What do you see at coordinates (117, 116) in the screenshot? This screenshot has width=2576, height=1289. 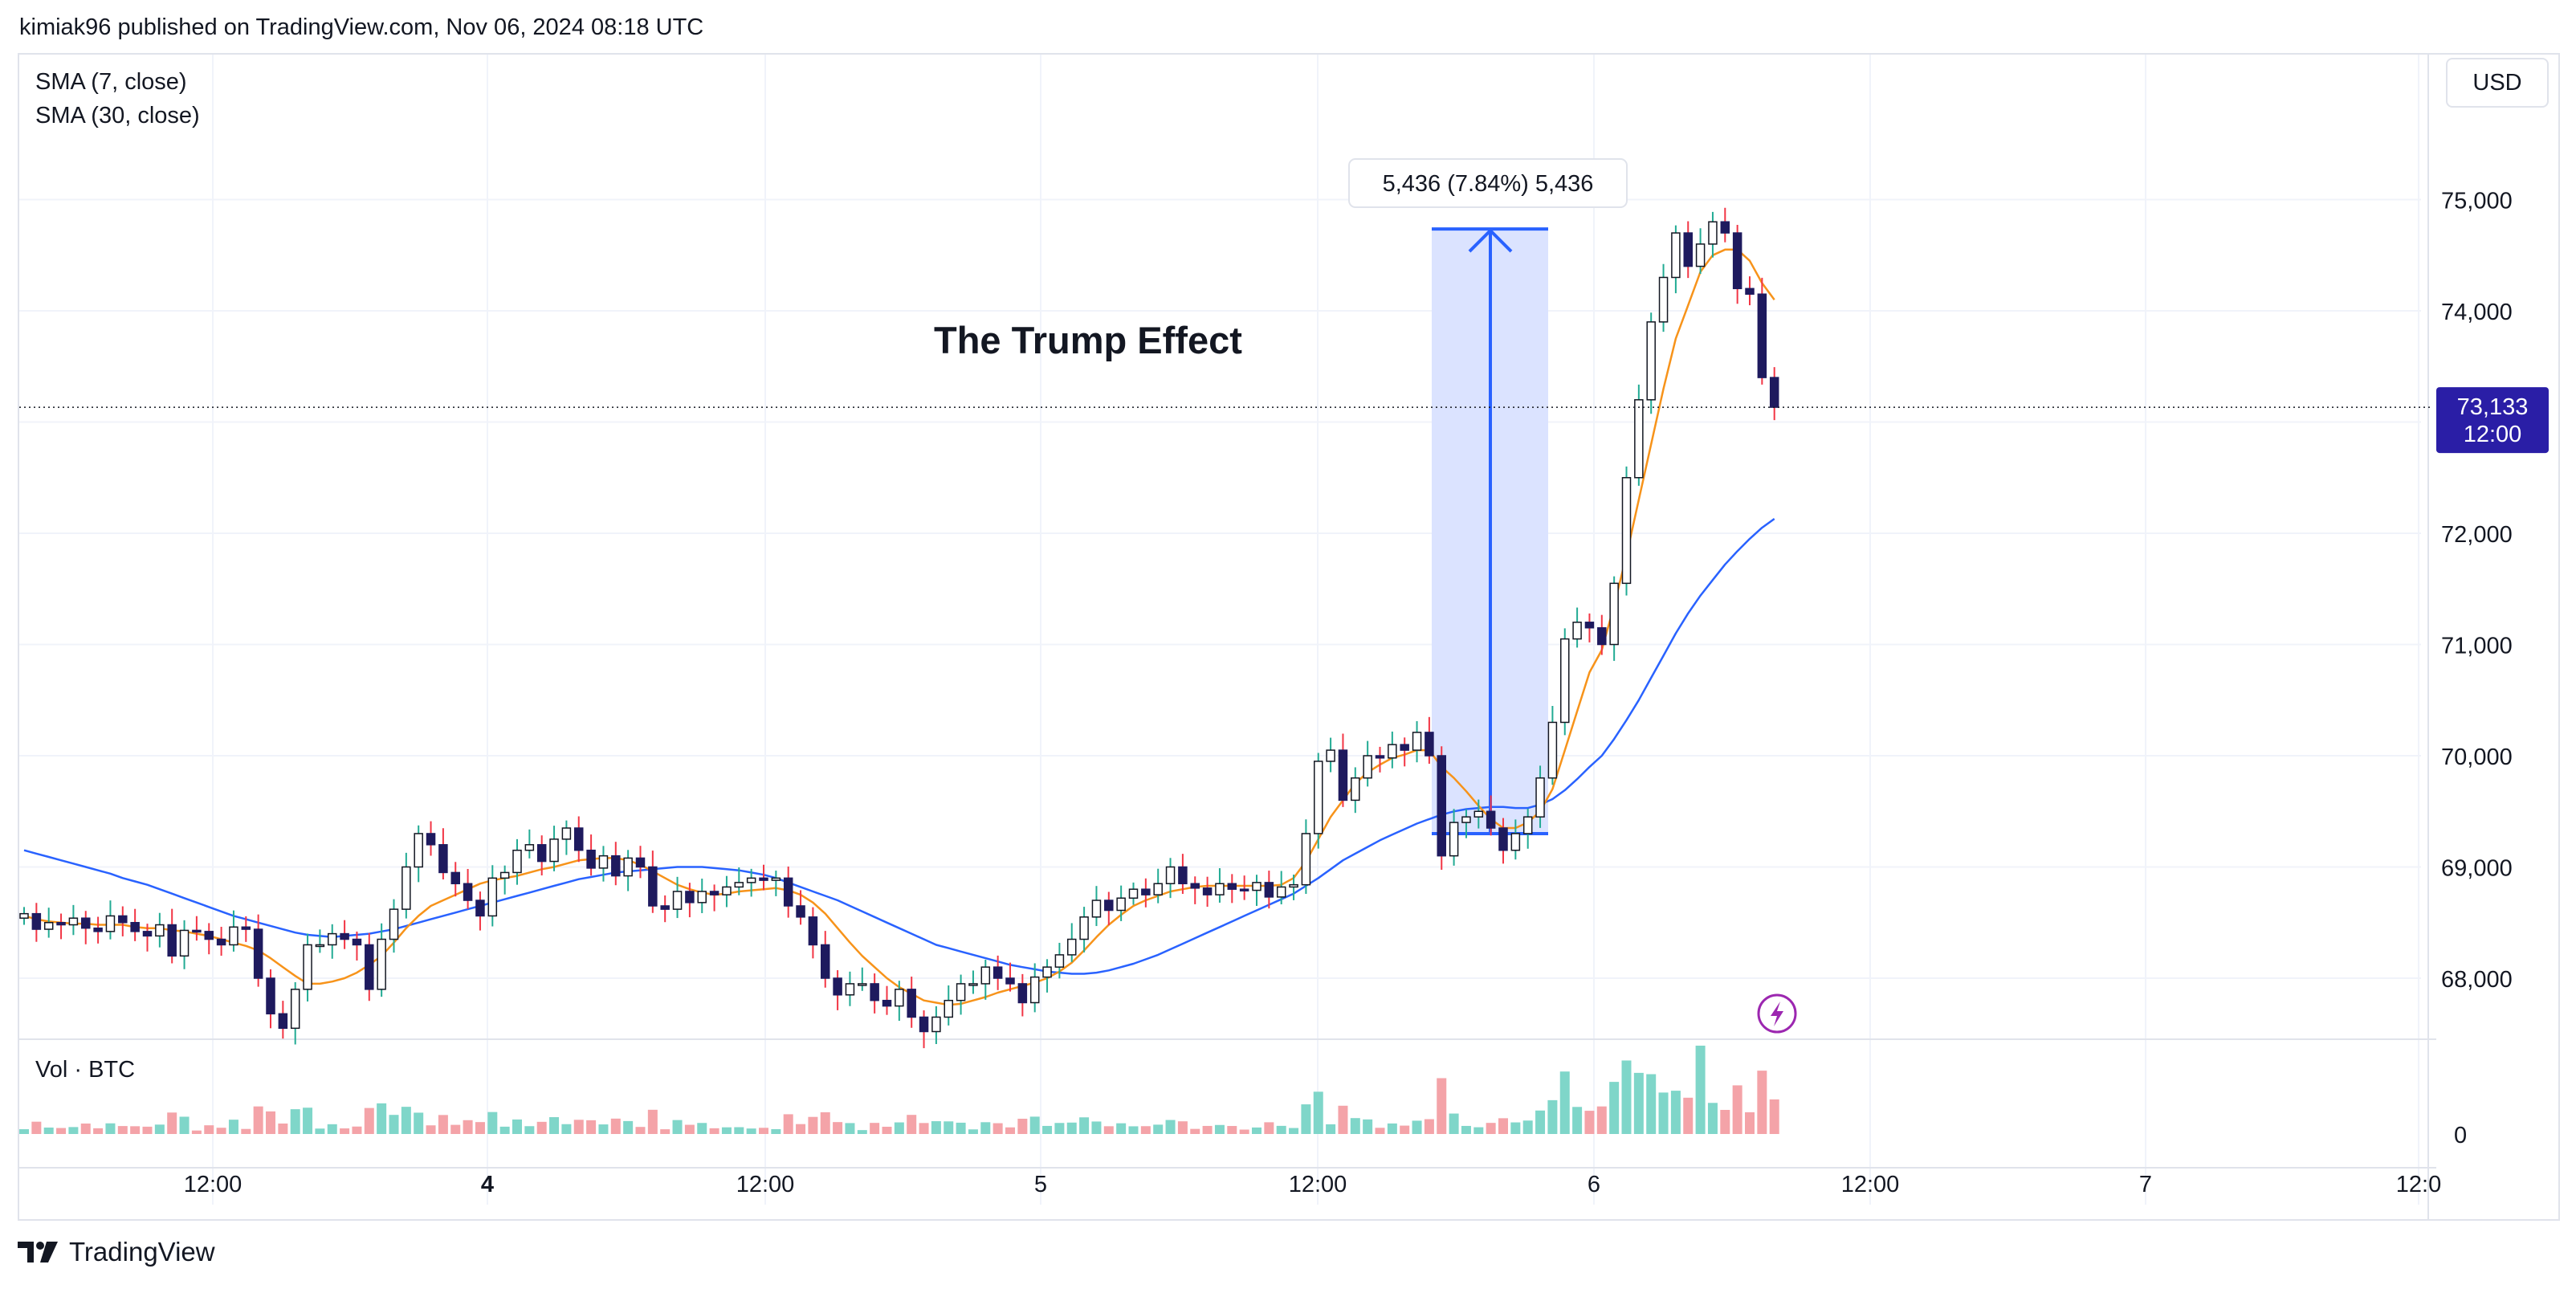 I see `sma30-legend: SMA (30, close)` at bounding box center [117, 116].